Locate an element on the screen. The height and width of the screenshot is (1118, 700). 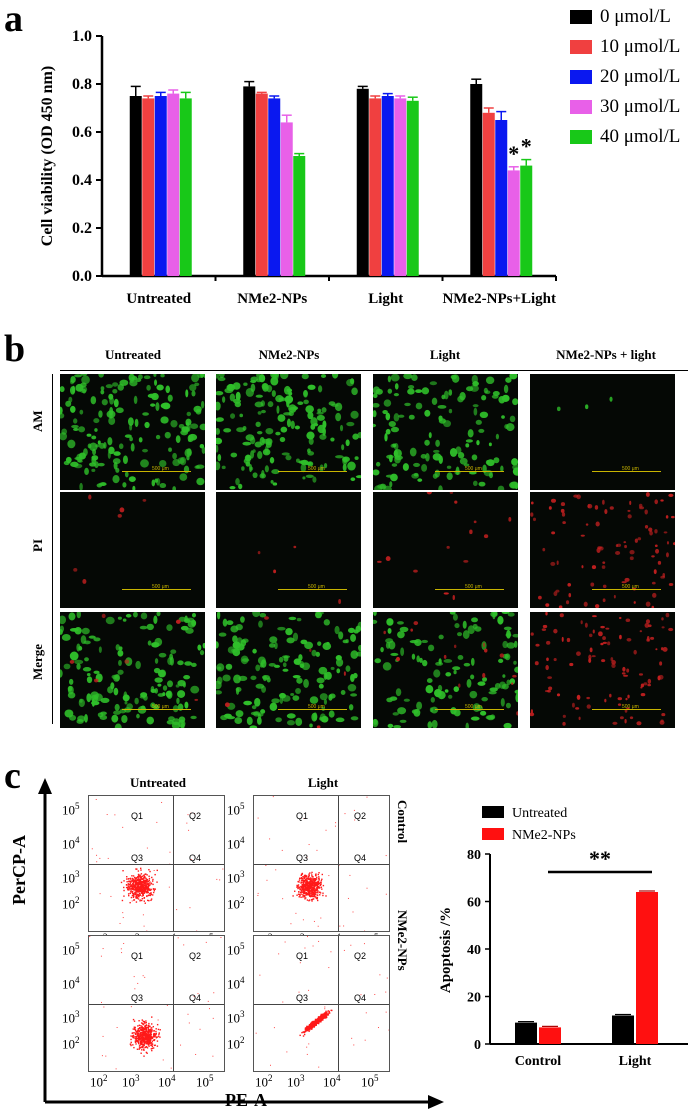
y-tick-label: 1.0 is located at coordinates (82, 36).